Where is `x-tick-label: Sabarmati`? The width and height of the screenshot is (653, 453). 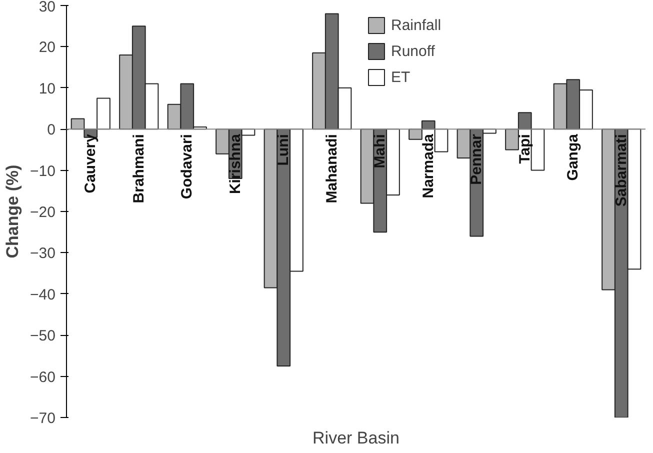 x-tick-label: Sabarmati is located at coordinates (621, 170).